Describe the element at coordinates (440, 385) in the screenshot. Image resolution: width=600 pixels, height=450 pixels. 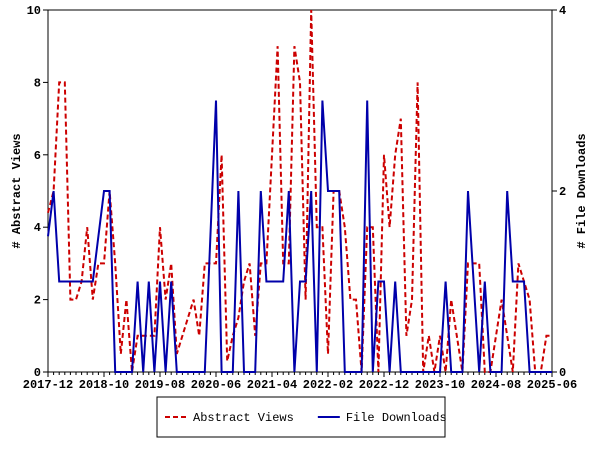
I see `x-tick-label: 2023-10` at that location.